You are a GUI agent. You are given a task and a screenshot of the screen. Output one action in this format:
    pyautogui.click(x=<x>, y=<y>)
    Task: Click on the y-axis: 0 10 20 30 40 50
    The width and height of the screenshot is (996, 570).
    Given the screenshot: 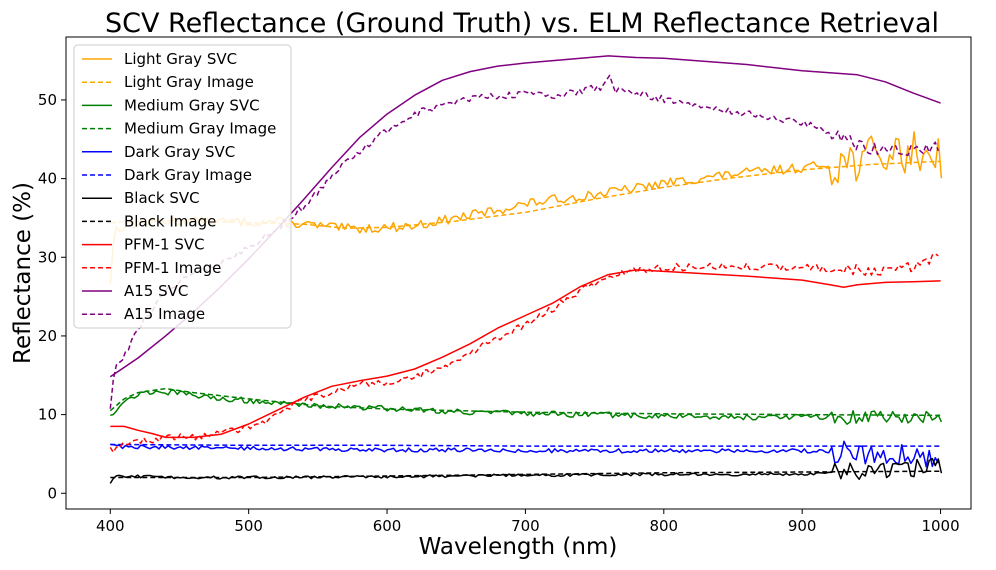 What is the action you would take?
    pyautogui.click(x=52, y=296)
    